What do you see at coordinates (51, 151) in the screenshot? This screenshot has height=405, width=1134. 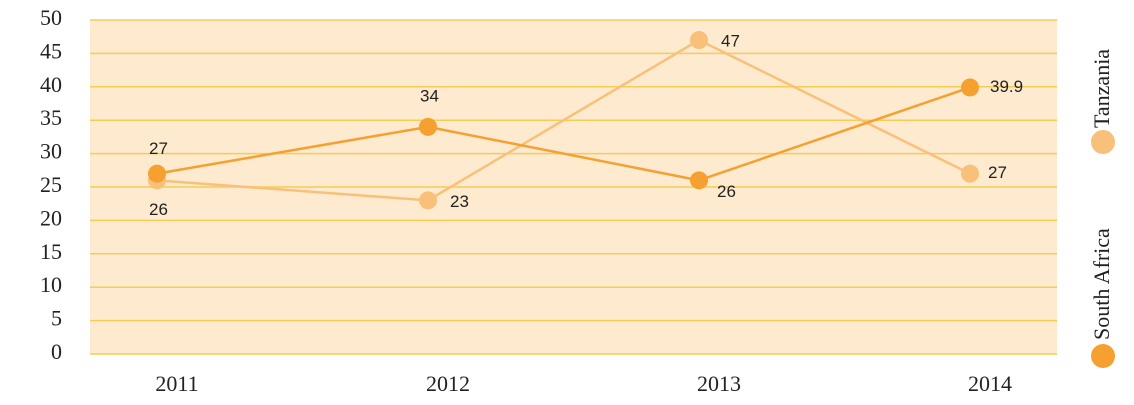 I see `y-tick-label: 30` at bounding box center [51, 151].